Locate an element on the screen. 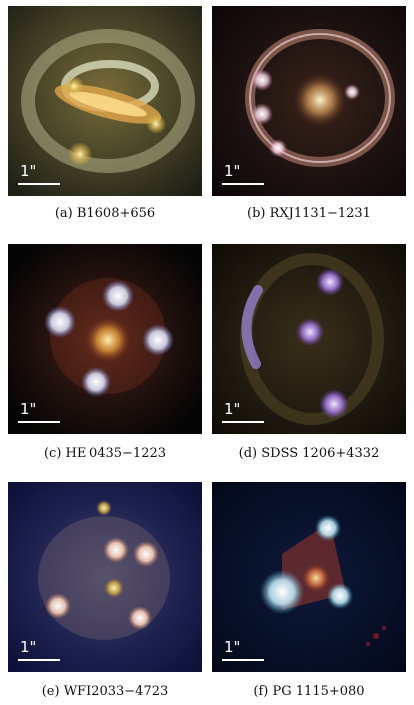 The height and width of the screenshot is (705, 414). caption-a: (a) B1608+656 is located at coordinates (105, 213).